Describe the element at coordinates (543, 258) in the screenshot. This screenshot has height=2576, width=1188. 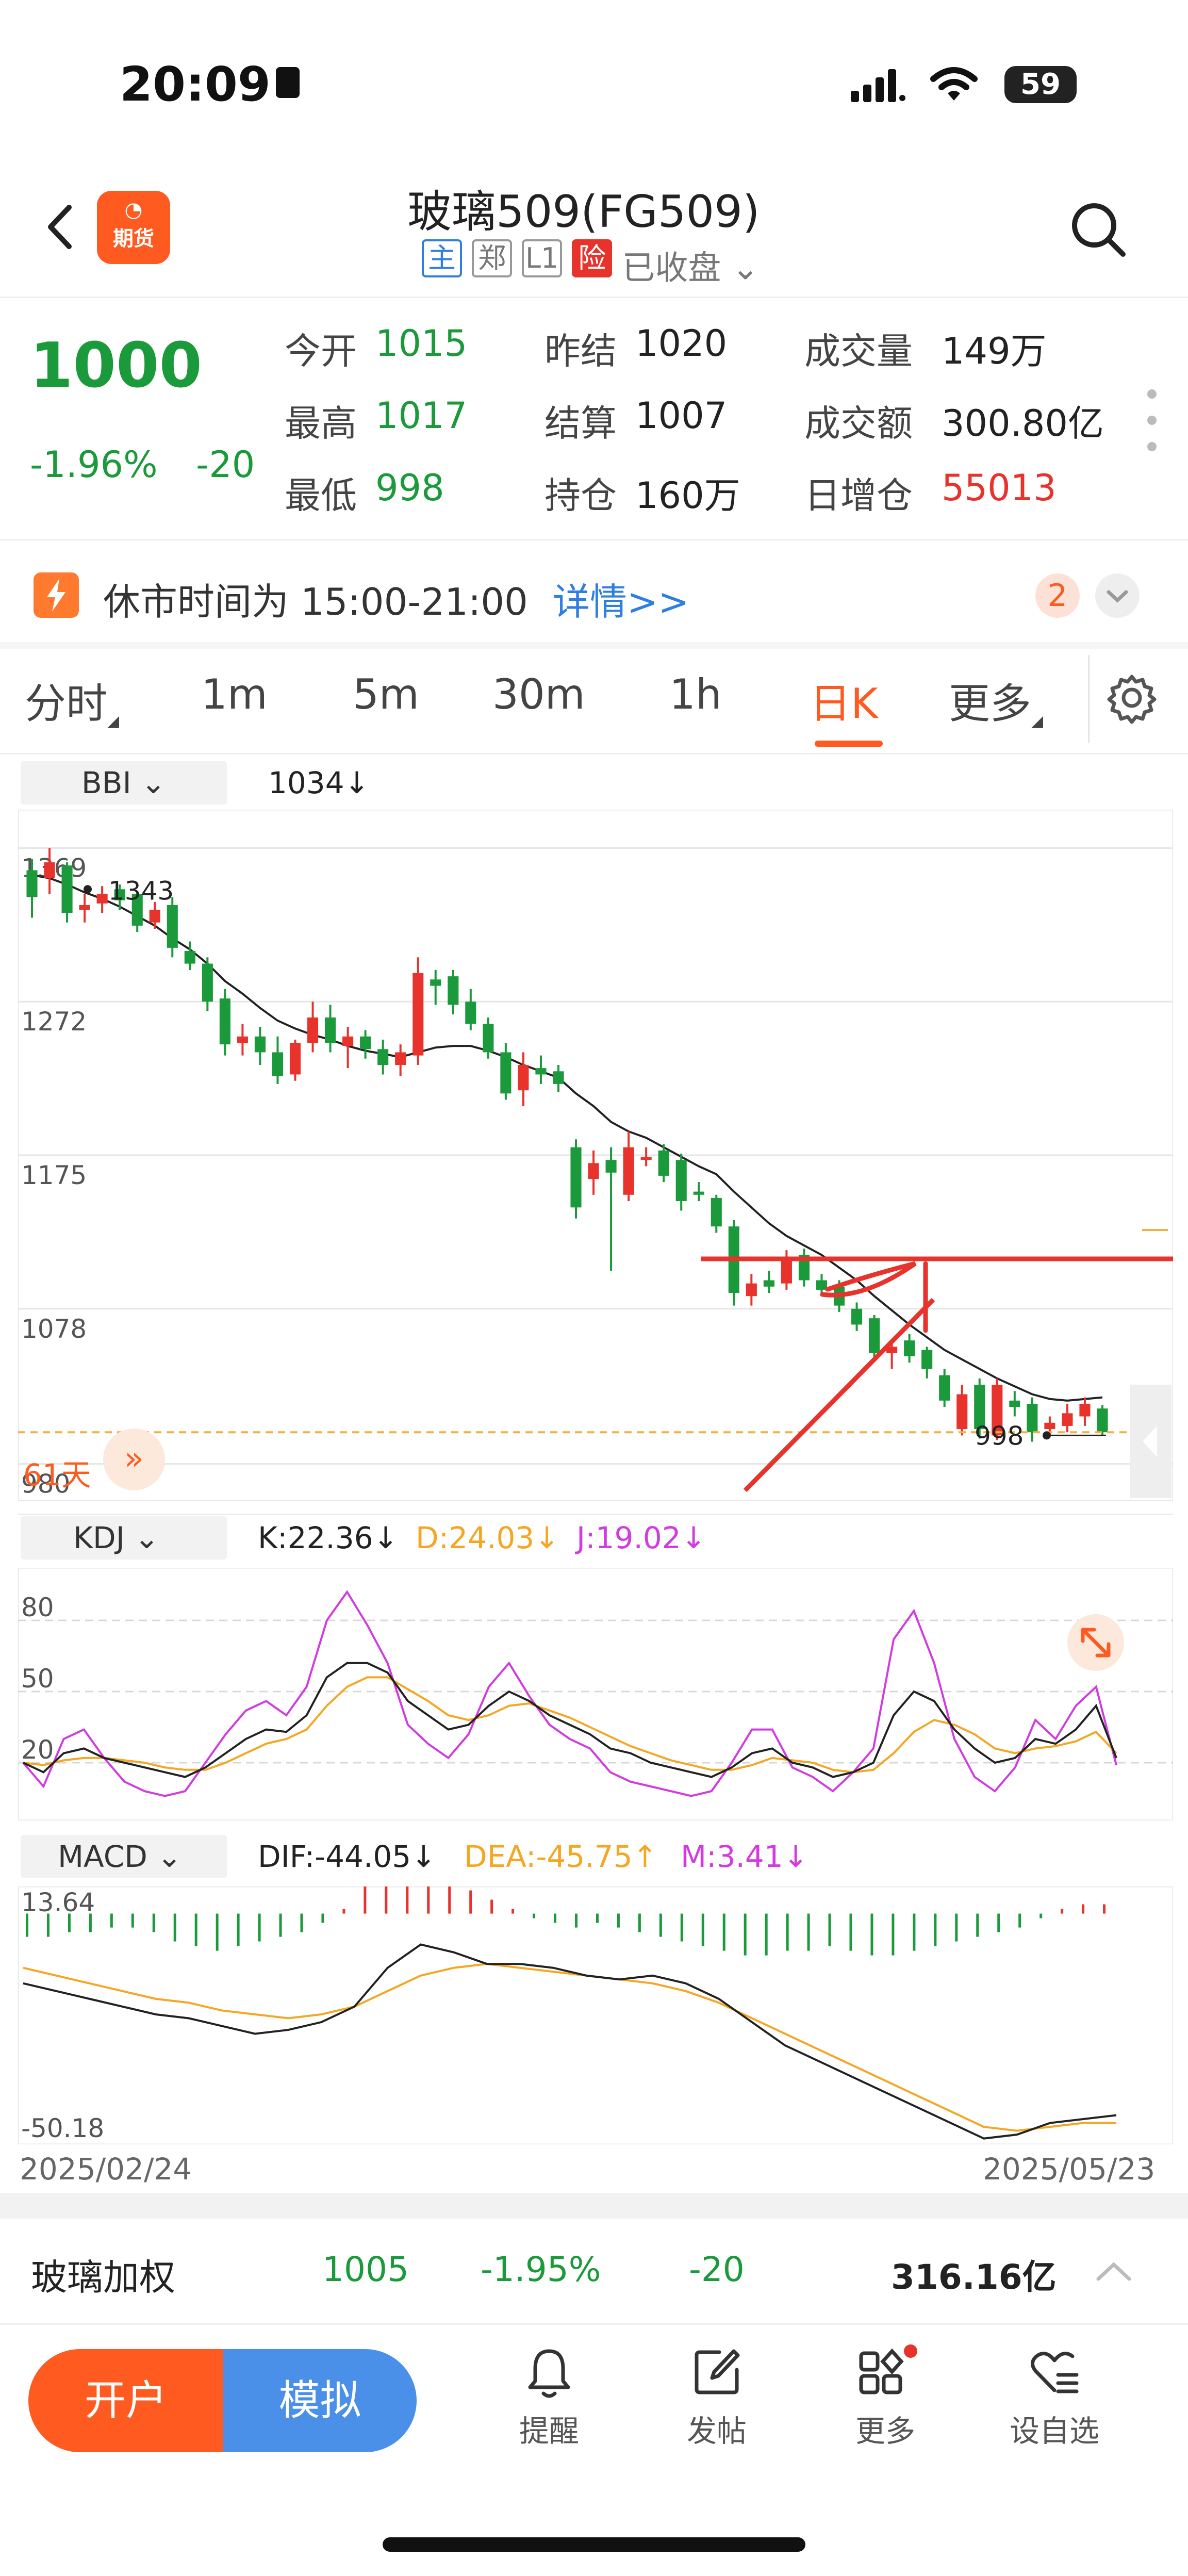
I see `badge-level: L1` at that location.